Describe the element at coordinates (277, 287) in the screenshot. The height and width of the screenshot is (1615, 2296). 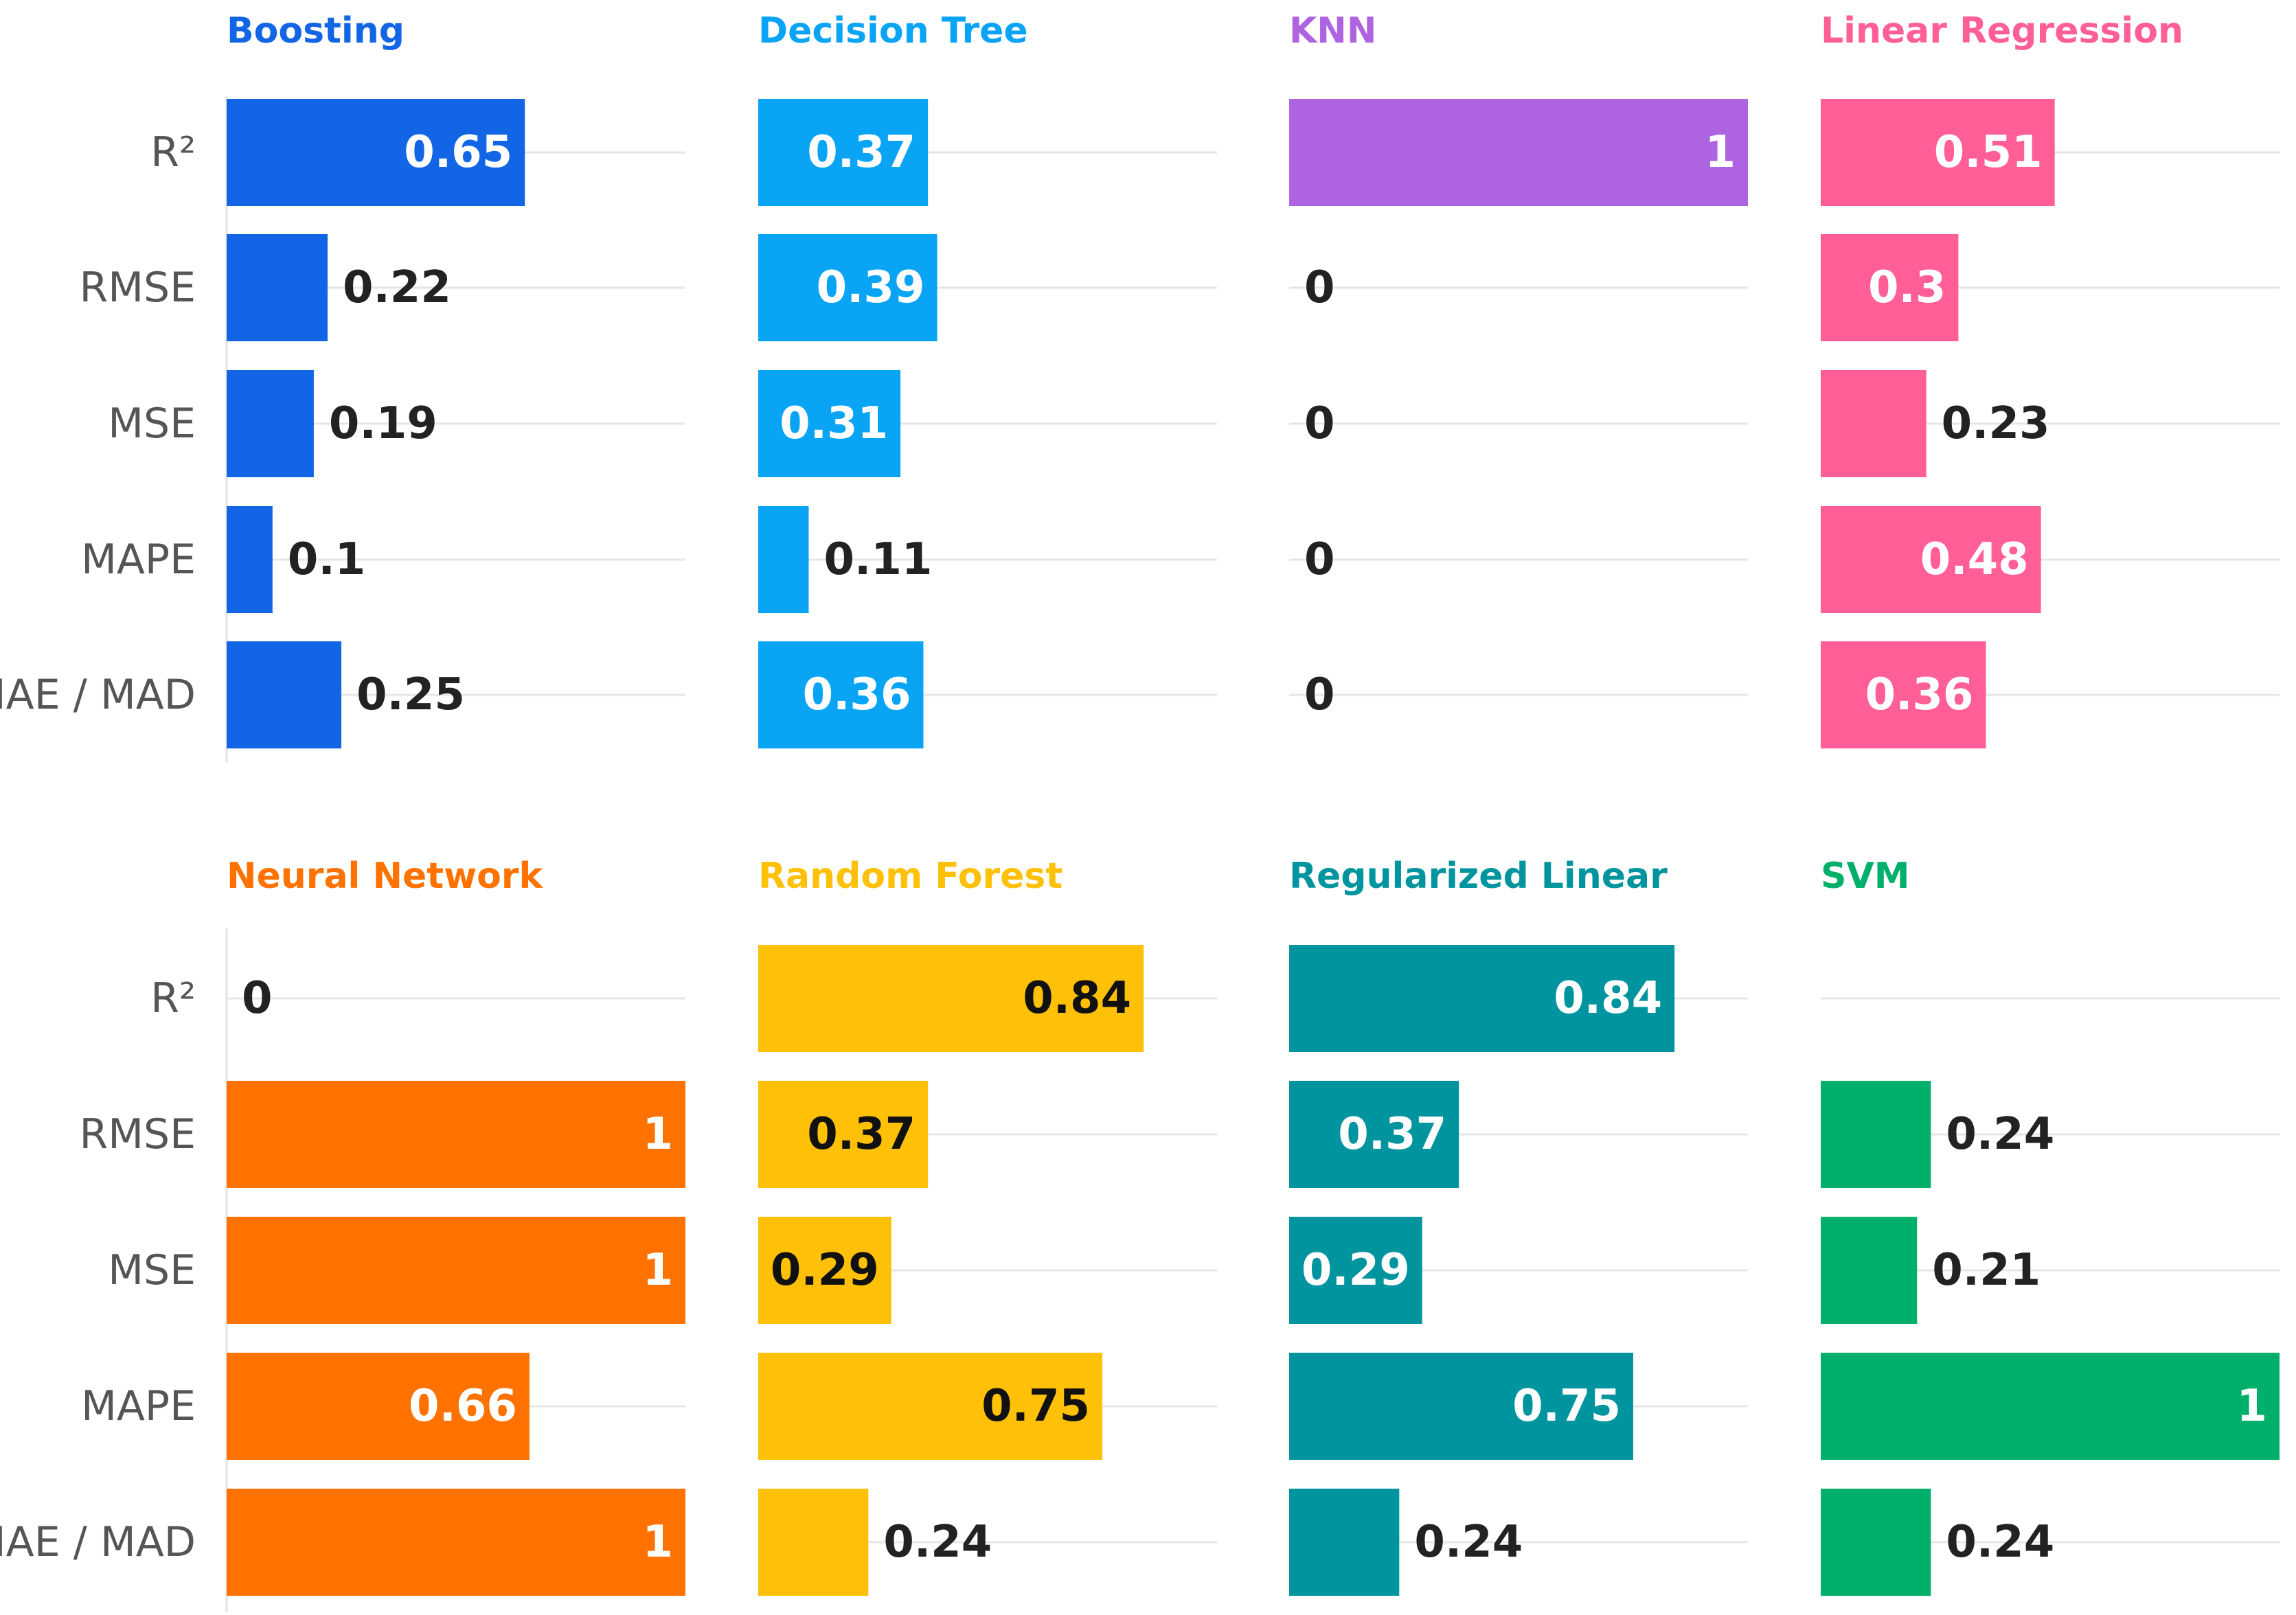
I see `bar-boosting-rmse` at that location.